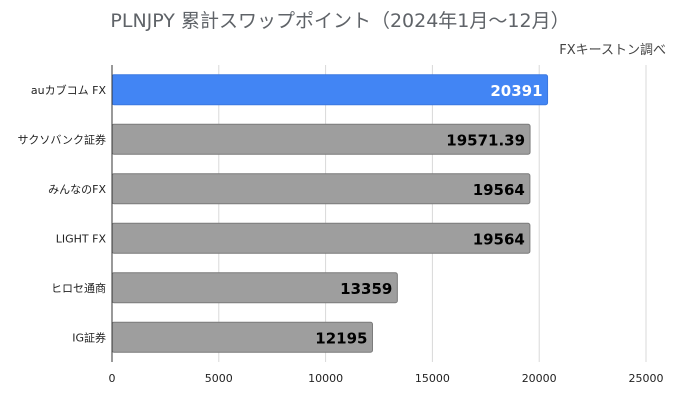 The width and height of the screenshot is (680, 403). I want to click on x-tick-label: 0, so click(112, 378).